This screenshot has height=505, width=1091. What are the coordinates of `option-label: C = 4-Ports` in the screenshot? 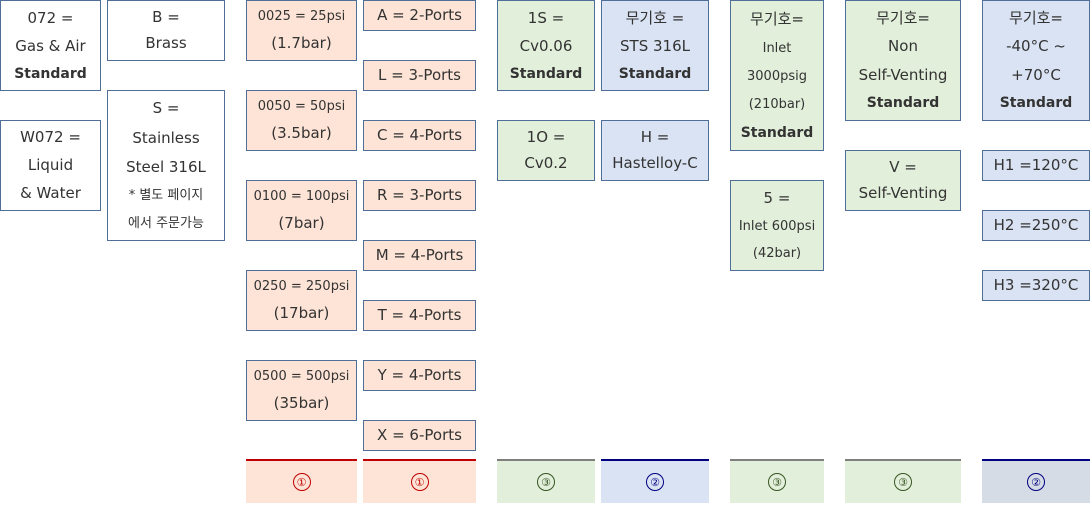 It's located at (419, 135).